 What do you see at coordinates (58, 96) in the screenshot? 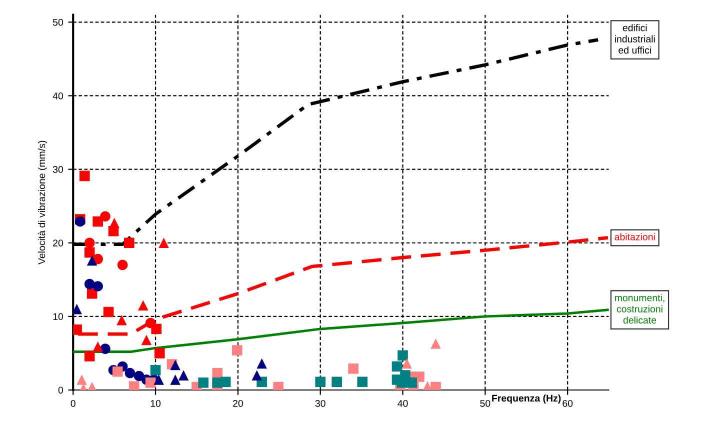
I see `y-tick-label: 40` at bounding box center [58, 96].